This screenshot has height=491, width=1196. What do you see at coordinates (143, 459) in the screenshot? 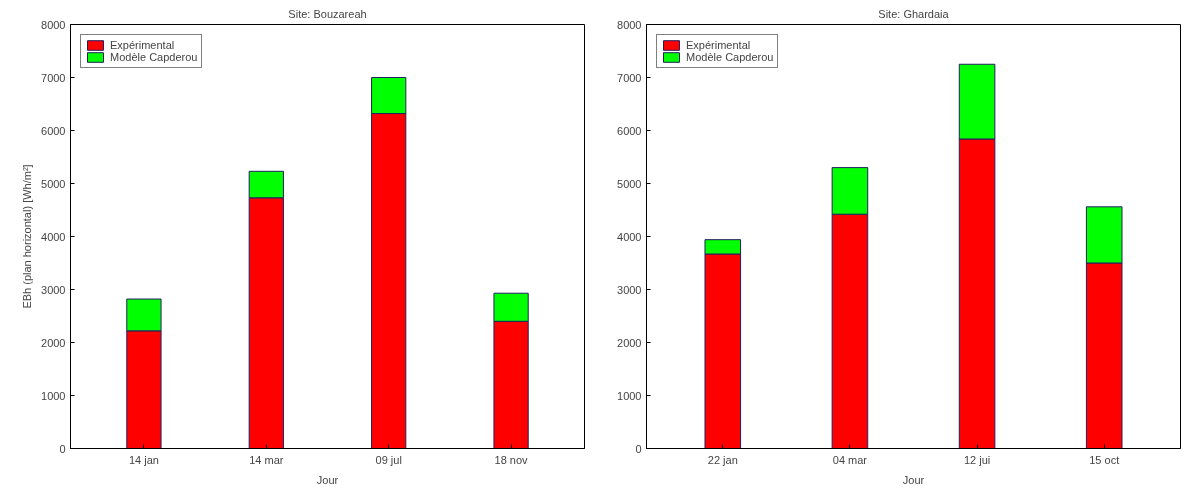
I see `x-tick-label: 14 jan` at bounding box center [143, 459].